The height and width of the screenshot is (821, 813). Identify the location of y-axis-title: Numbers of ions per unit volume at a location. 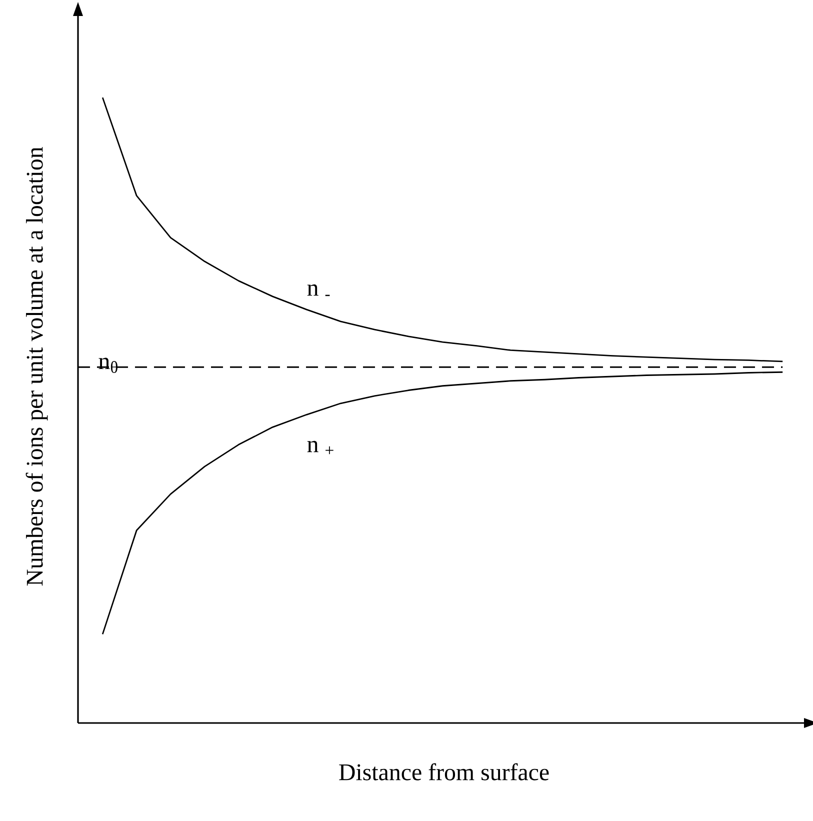
(37, 366).